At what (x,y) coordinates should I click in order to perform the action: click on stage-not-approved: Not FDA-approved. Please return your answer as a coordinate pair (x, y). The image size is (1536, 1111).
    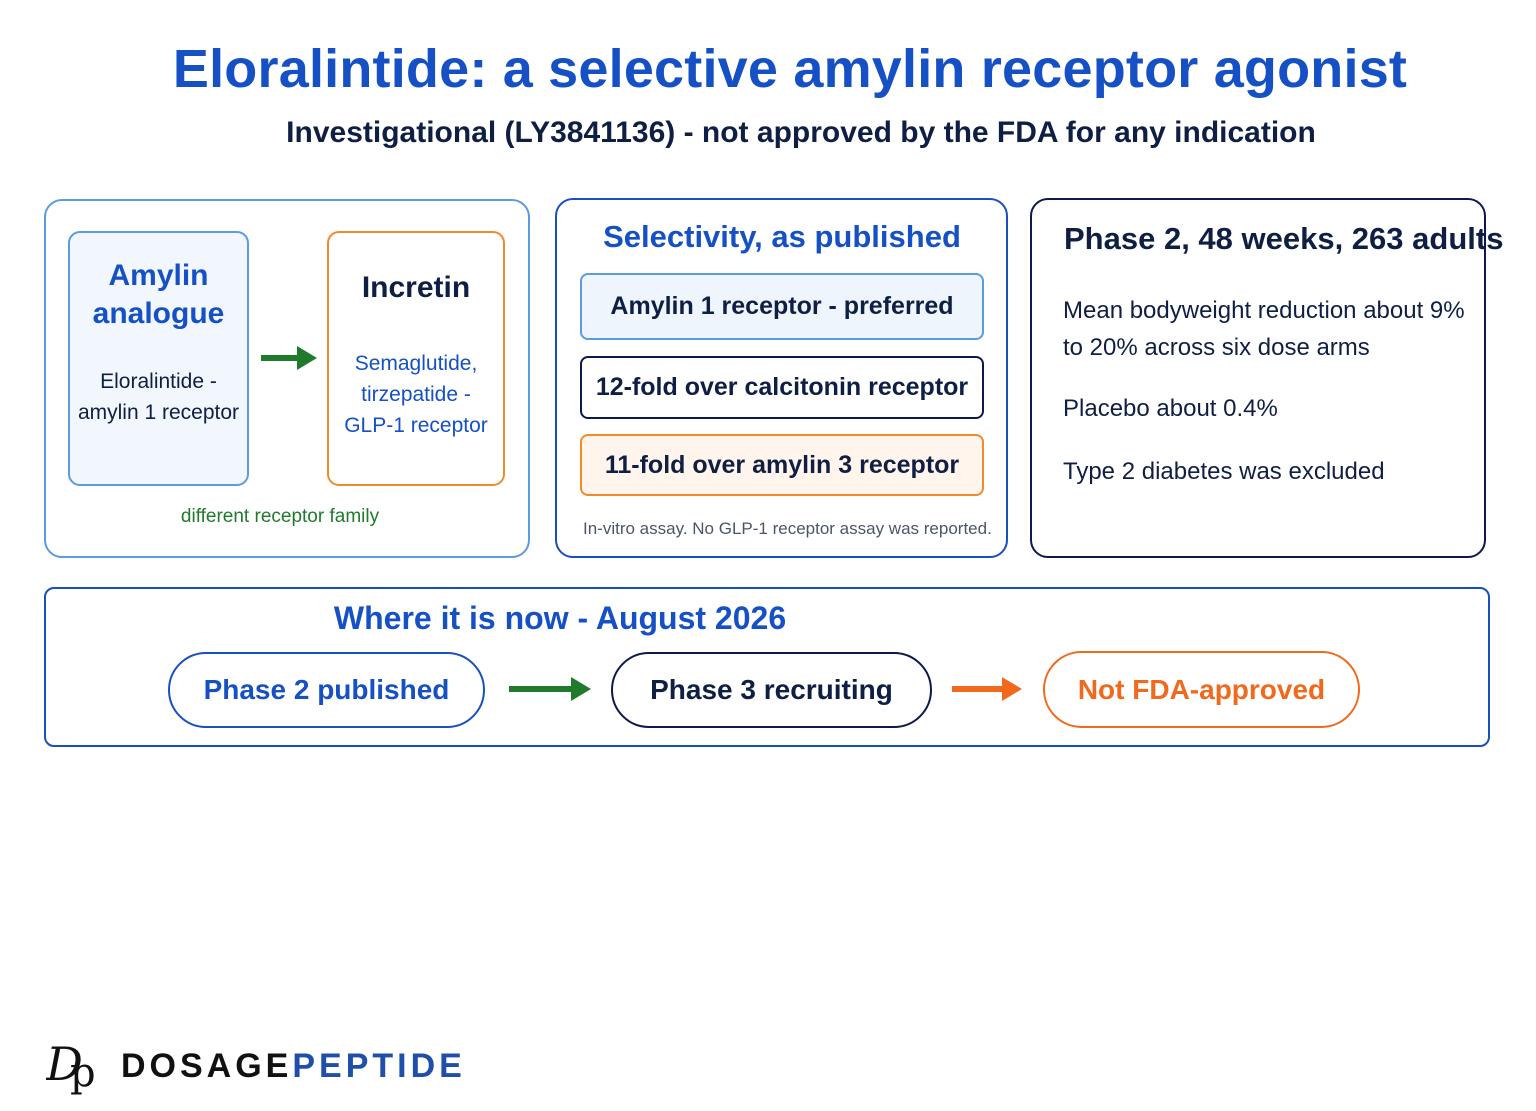
    Looking at the image, I should click on (1201, 689).